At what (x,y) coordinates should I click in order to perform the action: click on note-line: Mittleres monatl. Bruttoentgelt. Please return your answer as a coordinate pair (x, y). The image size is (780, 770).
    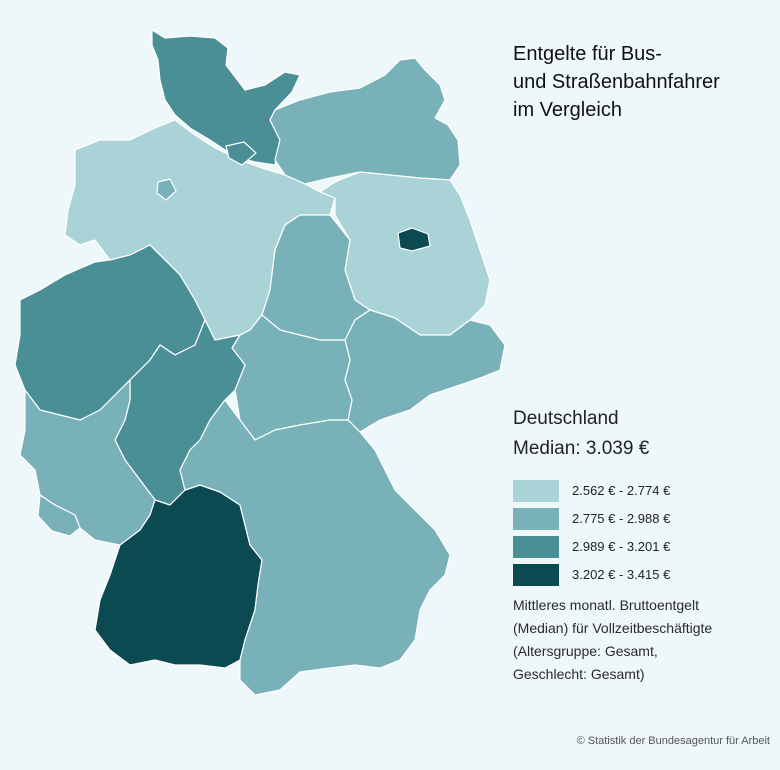
    Looking at the image, I should click on (606, 605).